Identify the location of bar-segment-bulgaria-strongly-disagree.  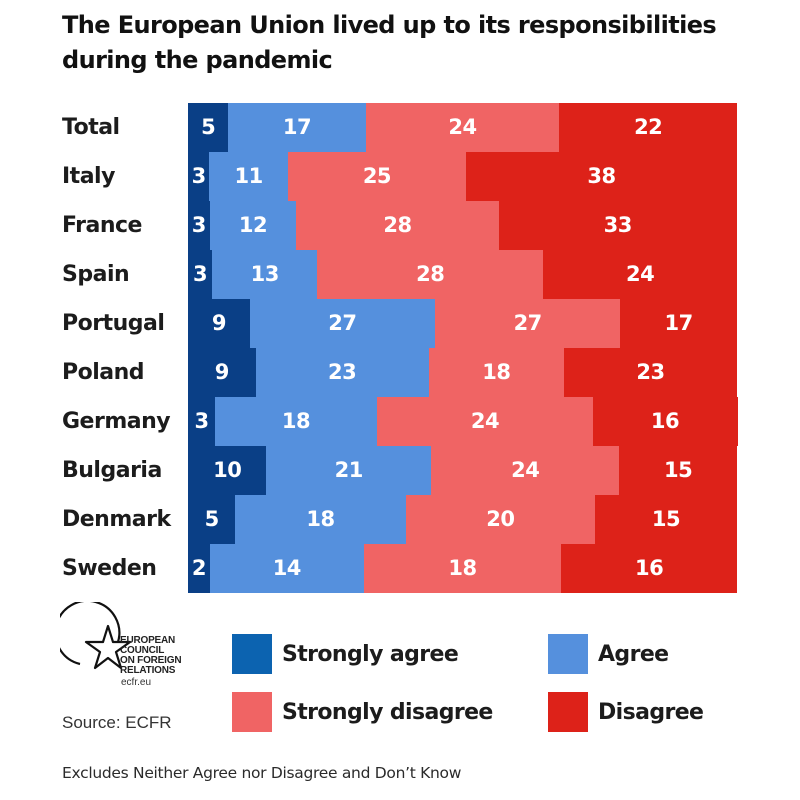
(525, 470).